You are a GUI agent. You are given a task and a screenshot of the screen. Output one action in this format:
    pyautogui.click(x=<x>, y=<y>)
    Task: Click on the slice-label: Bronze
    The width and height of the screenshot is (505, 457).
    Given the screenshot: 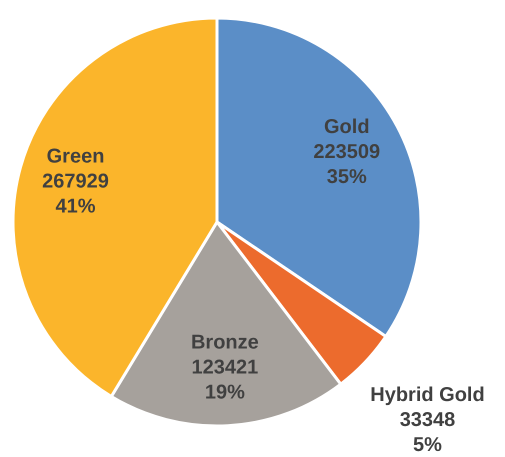 What is the action you would take?
    pyautogui.click(x=224, y=343)
    